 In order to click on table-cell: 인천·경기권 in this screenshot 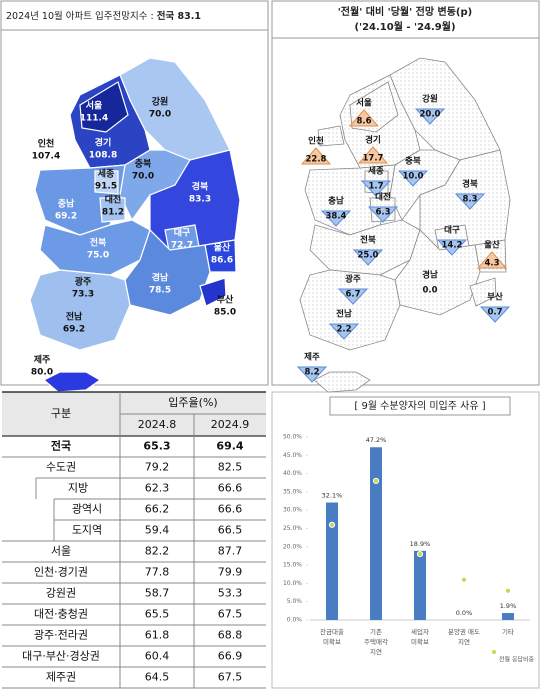, I will do `click(61, 572)`.